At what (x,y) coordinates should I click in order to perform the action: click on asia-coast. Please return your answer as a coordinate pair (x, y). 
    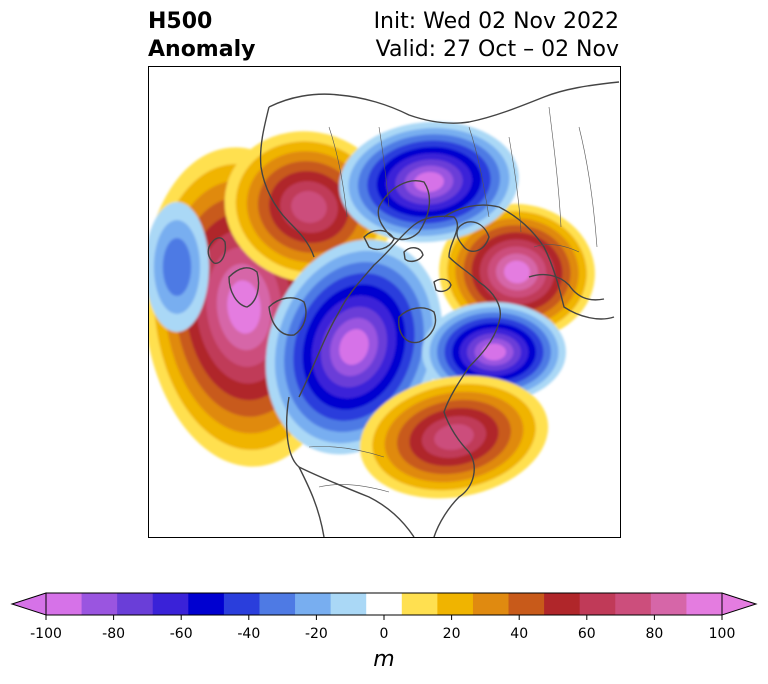
    Looking at the image, I should click on (444, 102).